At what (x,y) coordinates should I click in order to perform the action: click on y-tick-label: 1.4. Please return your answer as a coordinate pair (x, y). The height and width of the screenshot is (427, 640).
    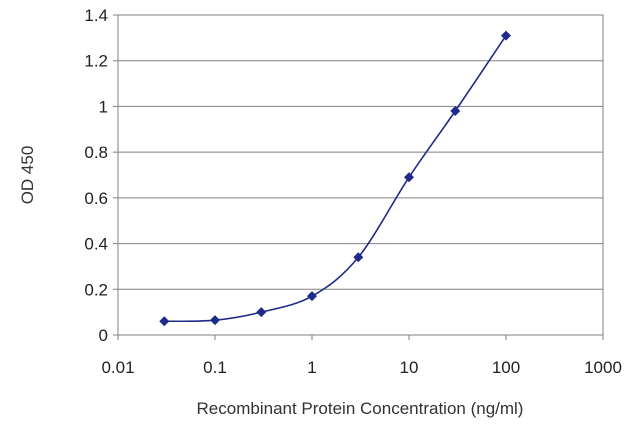
    Looking at the image, I should click on (96, 15).